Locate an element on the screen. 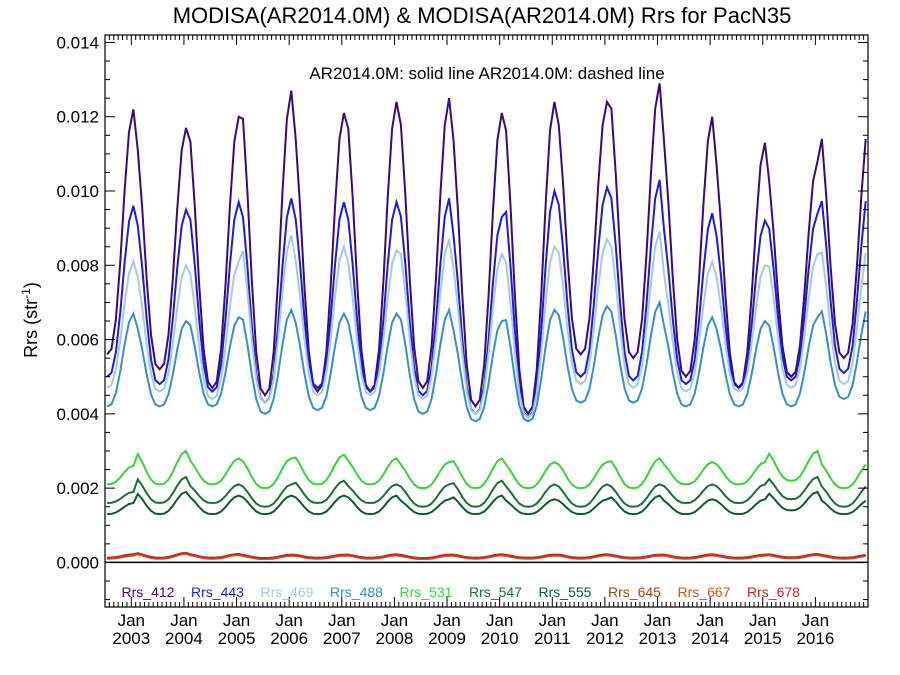 This screenshot has height=675, width=900. legend-entry: Rrs_667 is located at coordinates (704, 592).